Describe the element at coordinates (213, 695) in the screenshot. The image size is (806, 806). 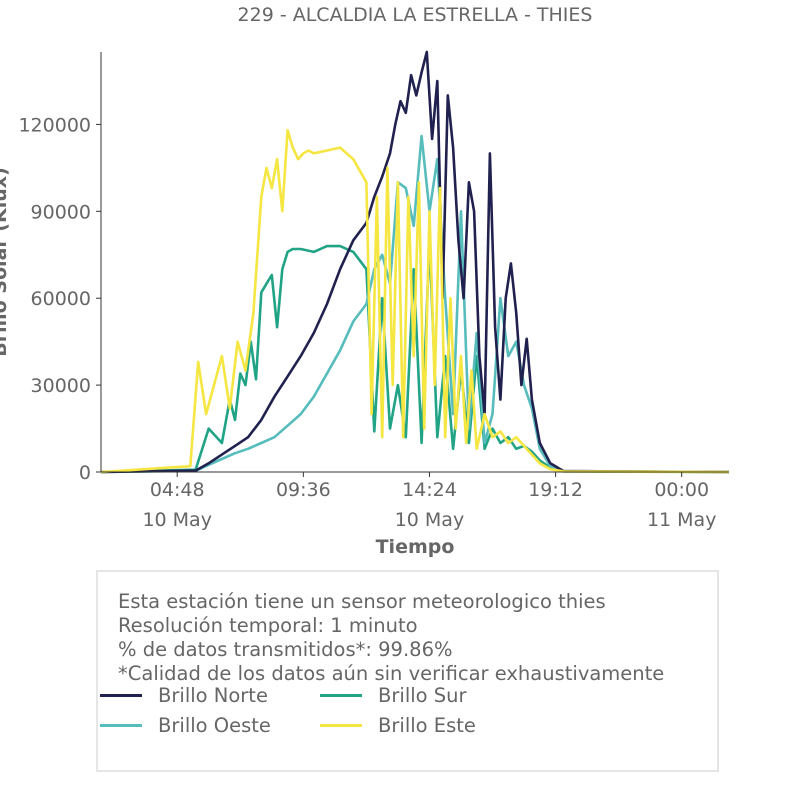
I see `legend-label-norte: Brillo Norte` at that location.